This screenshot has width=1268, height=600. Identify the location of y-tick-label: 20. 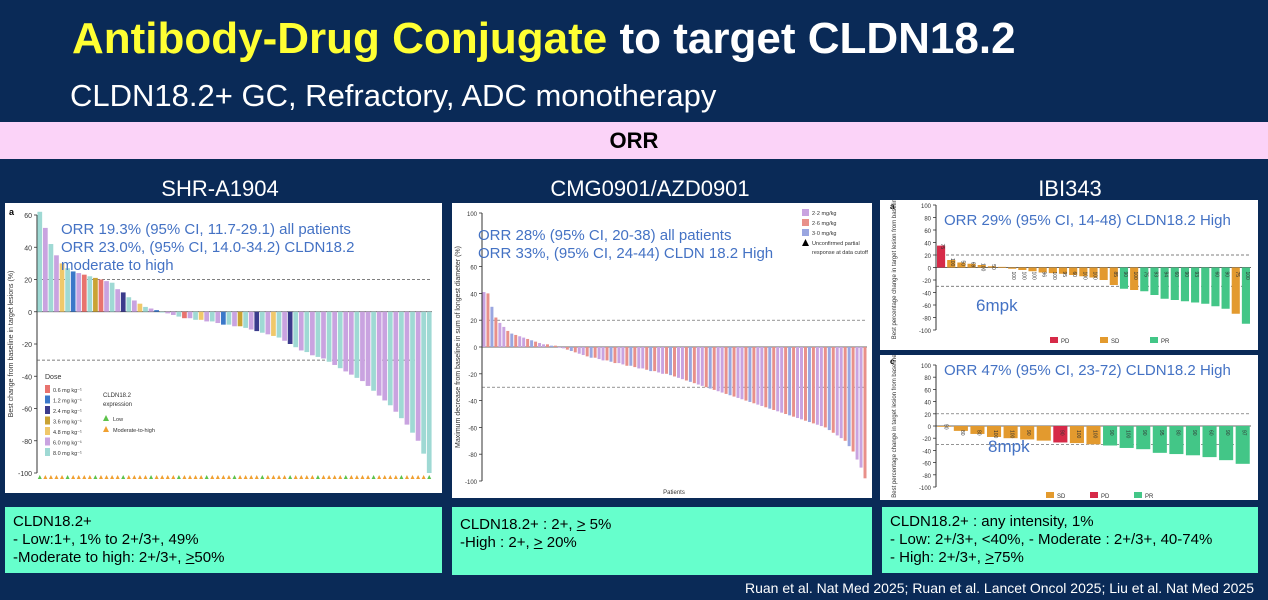
(473, 322).